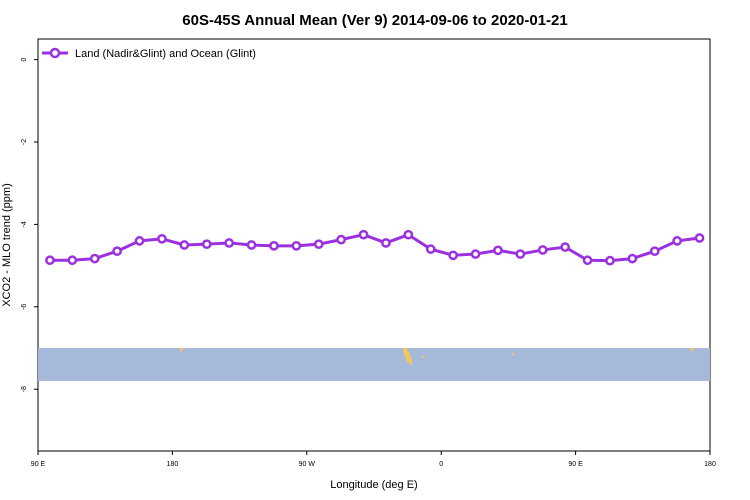 Image resolution: width=750 pixels, height=500 pixels. What do you see at coordinates (29, 225) in the screenshot?
I see `y-axis: 0 -2 -4 -6 -8` at bounding box center [29, 225].